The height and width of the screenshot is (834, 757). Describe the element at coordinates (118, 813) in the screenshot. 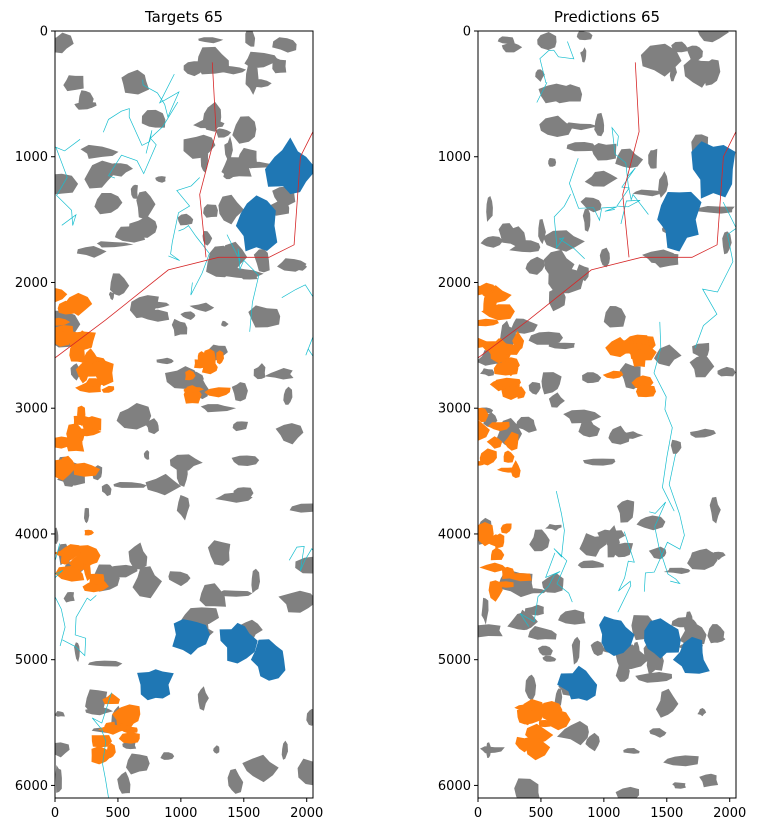

I see `targets-x-tick-label: 500` at that location.